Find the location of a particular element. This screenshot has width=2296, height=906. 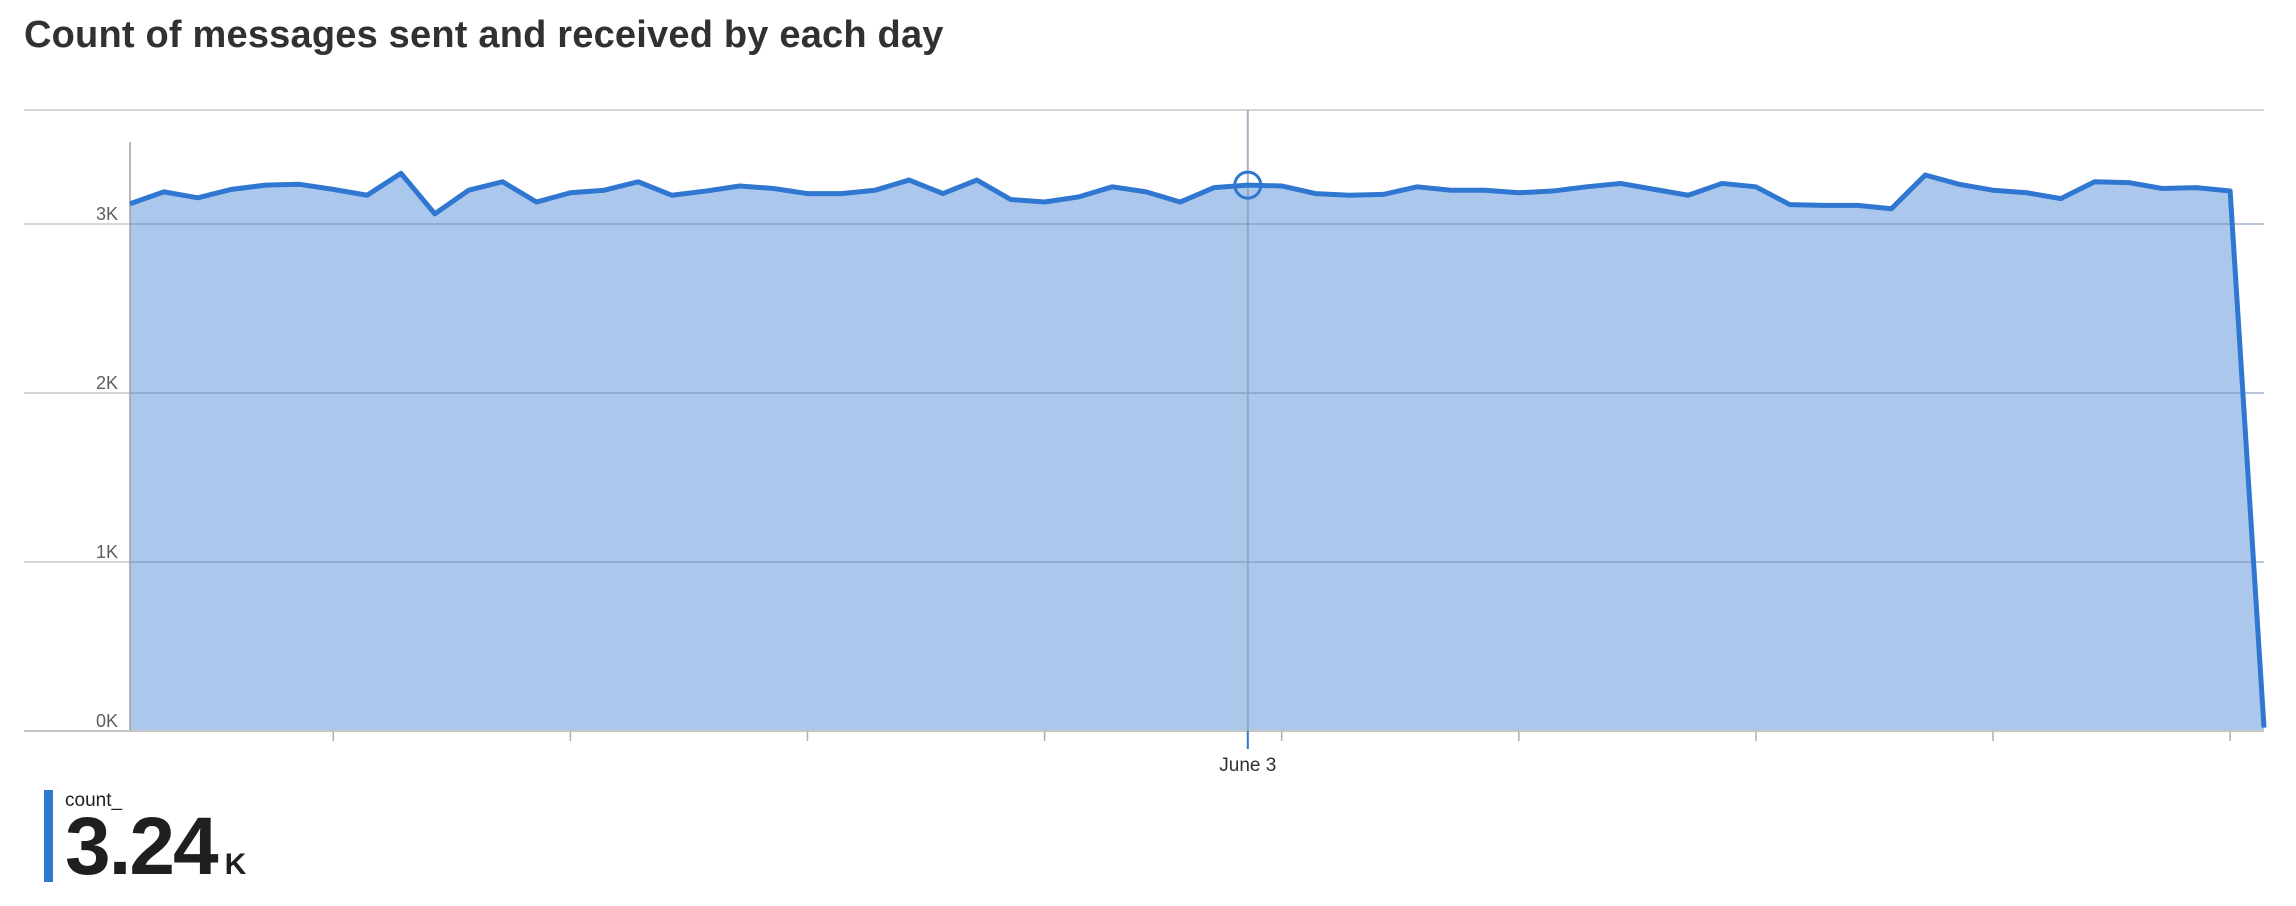

legend-value: 3.24 K is located at coordinates (156, 853).